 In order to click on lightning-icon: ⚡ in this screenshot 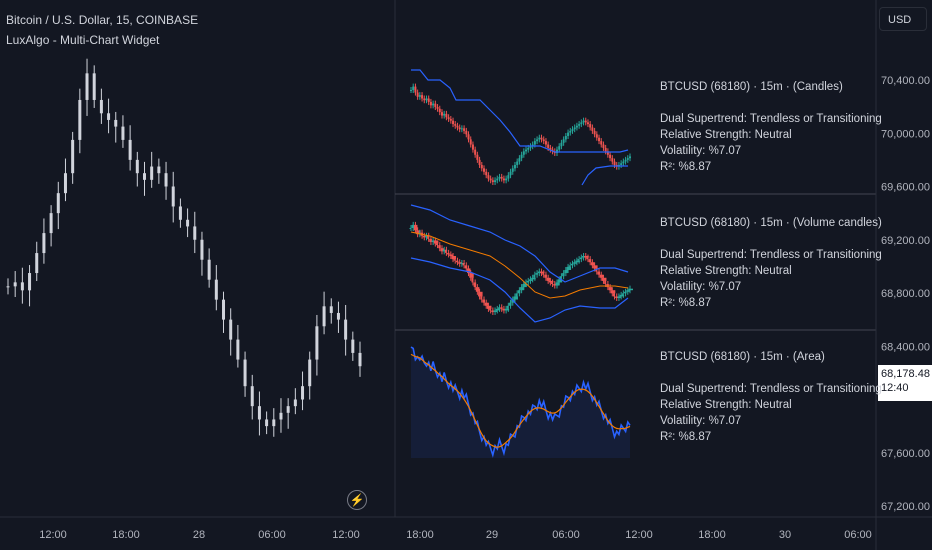, I will do `click(357, 500)`.